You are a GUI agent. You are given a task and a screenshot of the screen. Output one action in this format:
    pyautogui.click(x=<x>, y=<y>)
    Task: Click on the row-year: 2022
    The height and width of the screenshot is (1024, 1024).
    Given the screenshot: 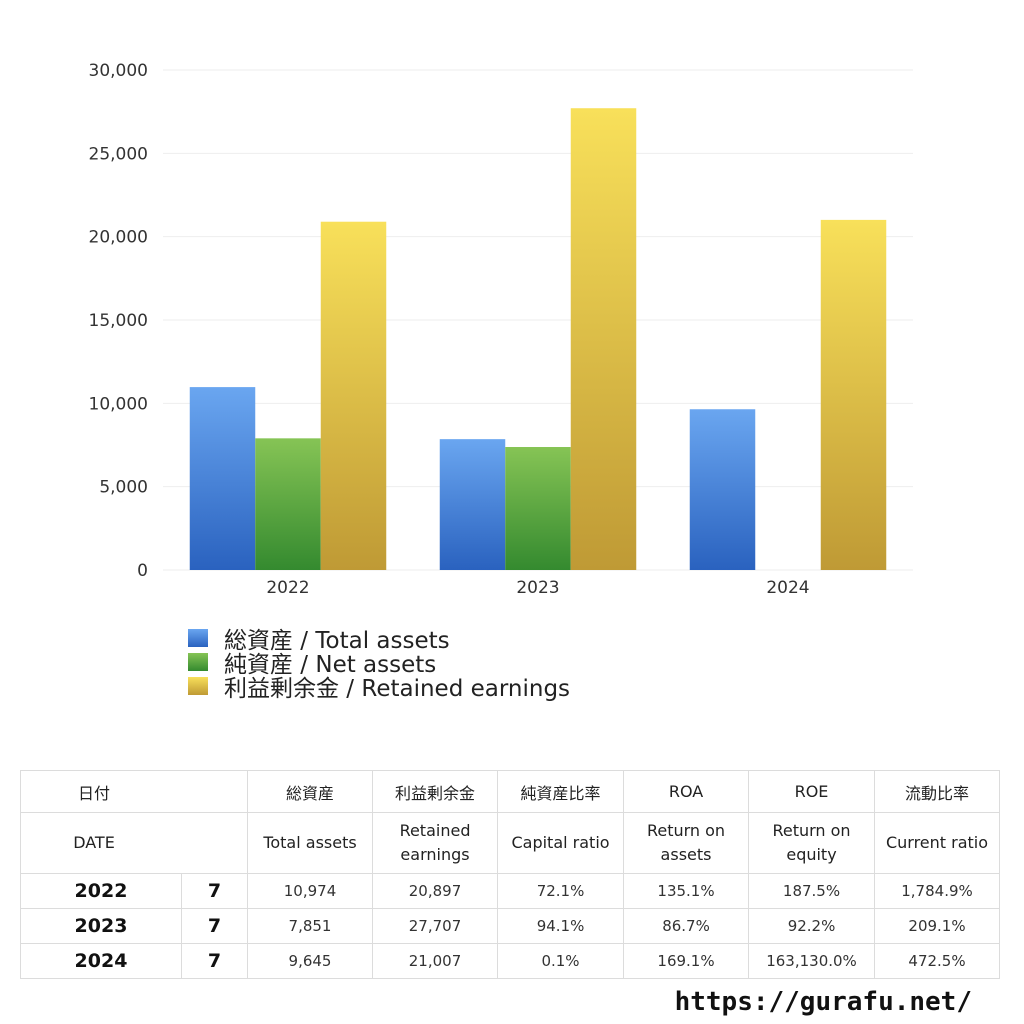 What is the action you would take?
    pyautogui.click(x=101, y=891)
    